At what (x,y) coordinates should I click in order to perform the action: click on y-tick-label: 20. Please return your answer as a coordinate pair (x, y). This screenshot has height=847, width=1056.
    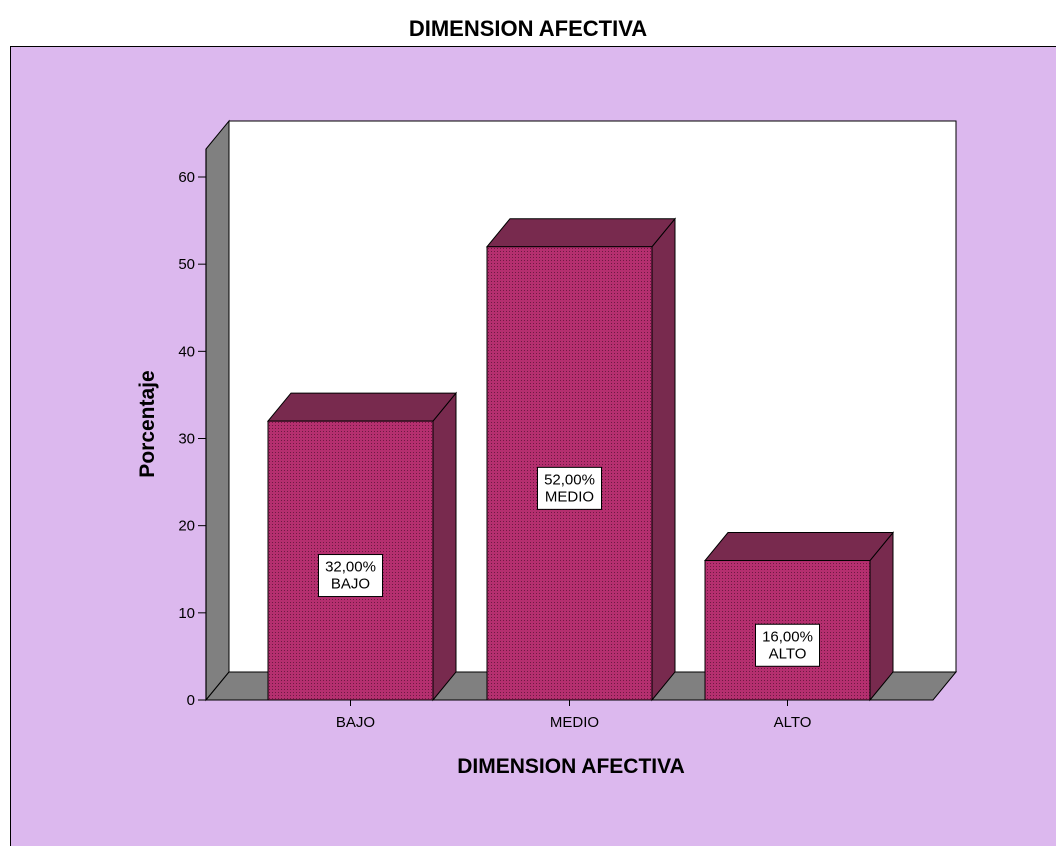
    Looking at the image, I should click on (186, 526).